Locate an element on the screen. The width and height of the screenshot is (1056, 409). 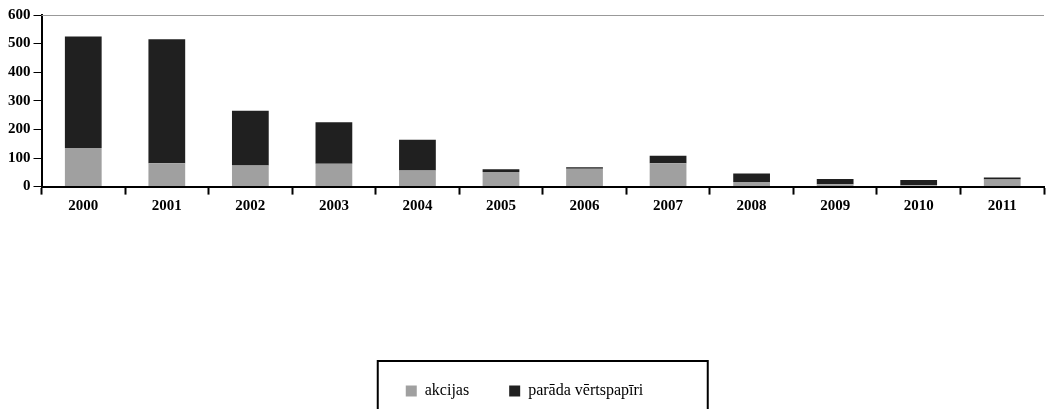
legend-label: parāda vērtspapīri is located at coordinates (586, 390).